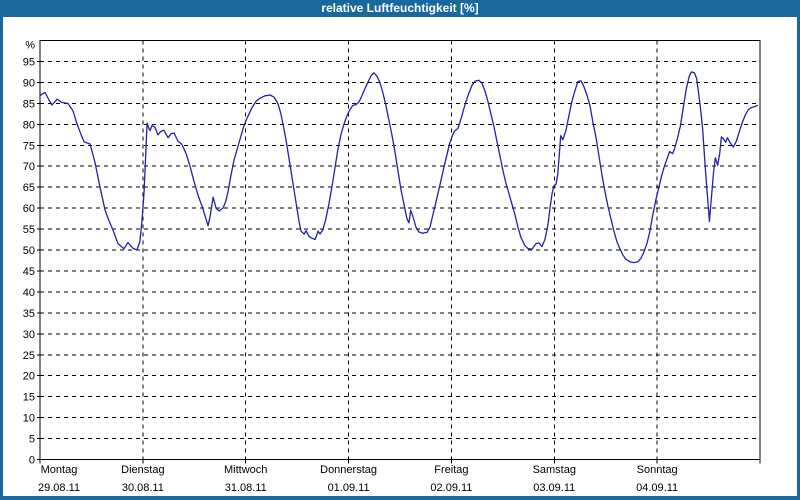 This screenshot has width=800, height=500. What do you see at coordinates (29, 209) in the screenshot?
I see `y-tick-label: 60` at bounding box center [29, 209].